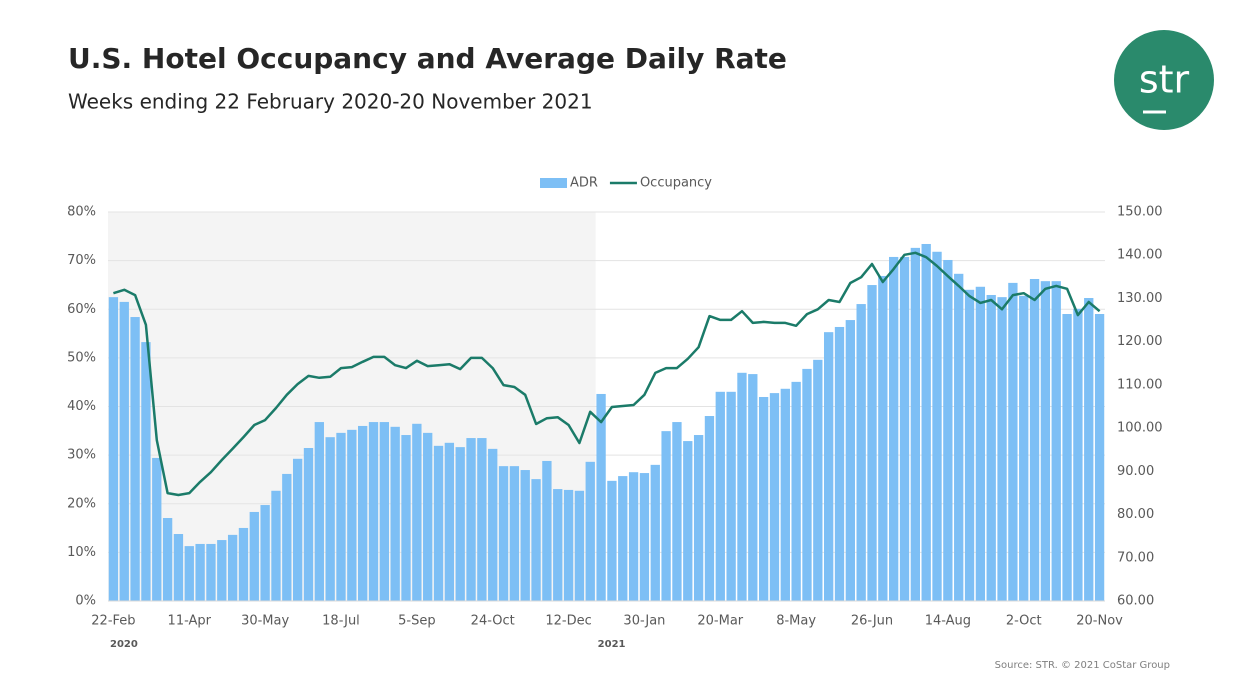 Image resolution: width=1245 pixels, height=700 pixels. What do you see at coordinates (1140, 212) in the screenshot?
I see `y2-tick-label: 150.00` at bounding box center [1140, 212].